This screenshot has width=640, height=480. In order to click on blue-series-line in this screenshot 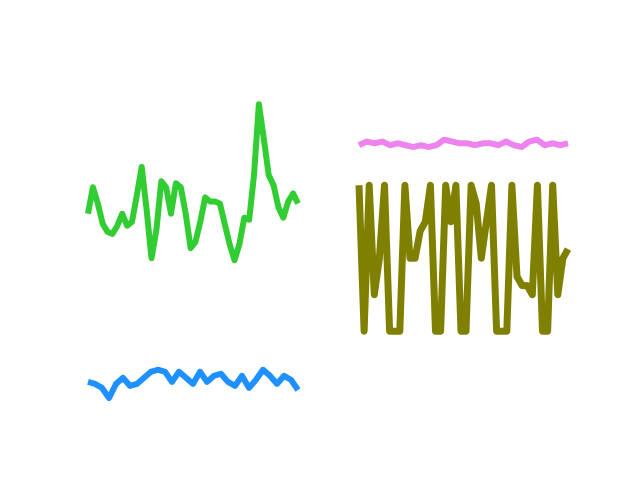, I will do `click(194, 384)`.